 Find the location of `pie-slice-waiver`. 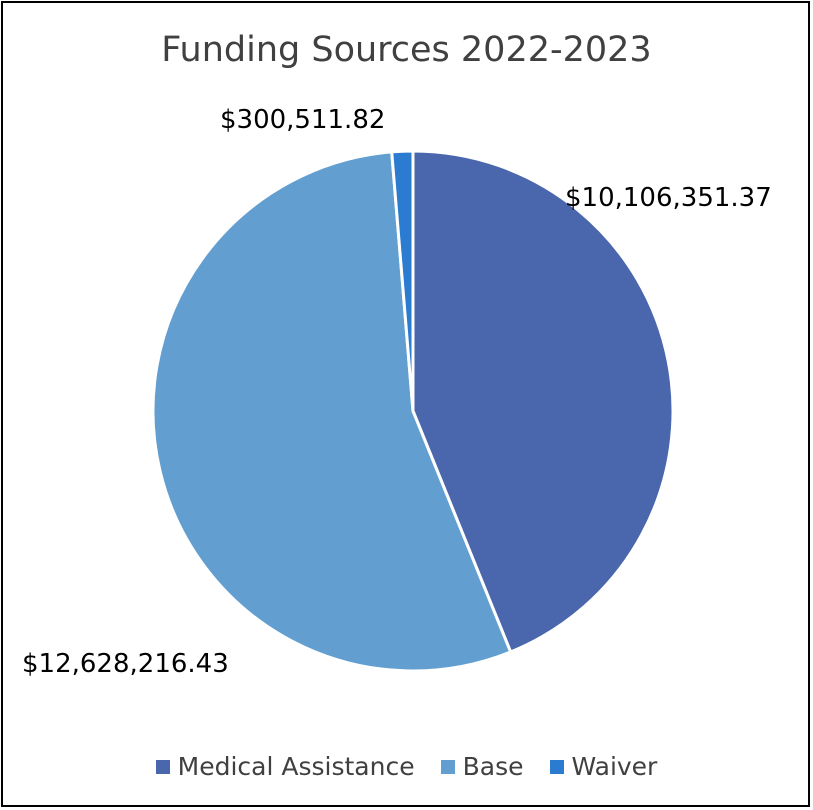

pie-slice-waiver is located at coordinates (402, 281).